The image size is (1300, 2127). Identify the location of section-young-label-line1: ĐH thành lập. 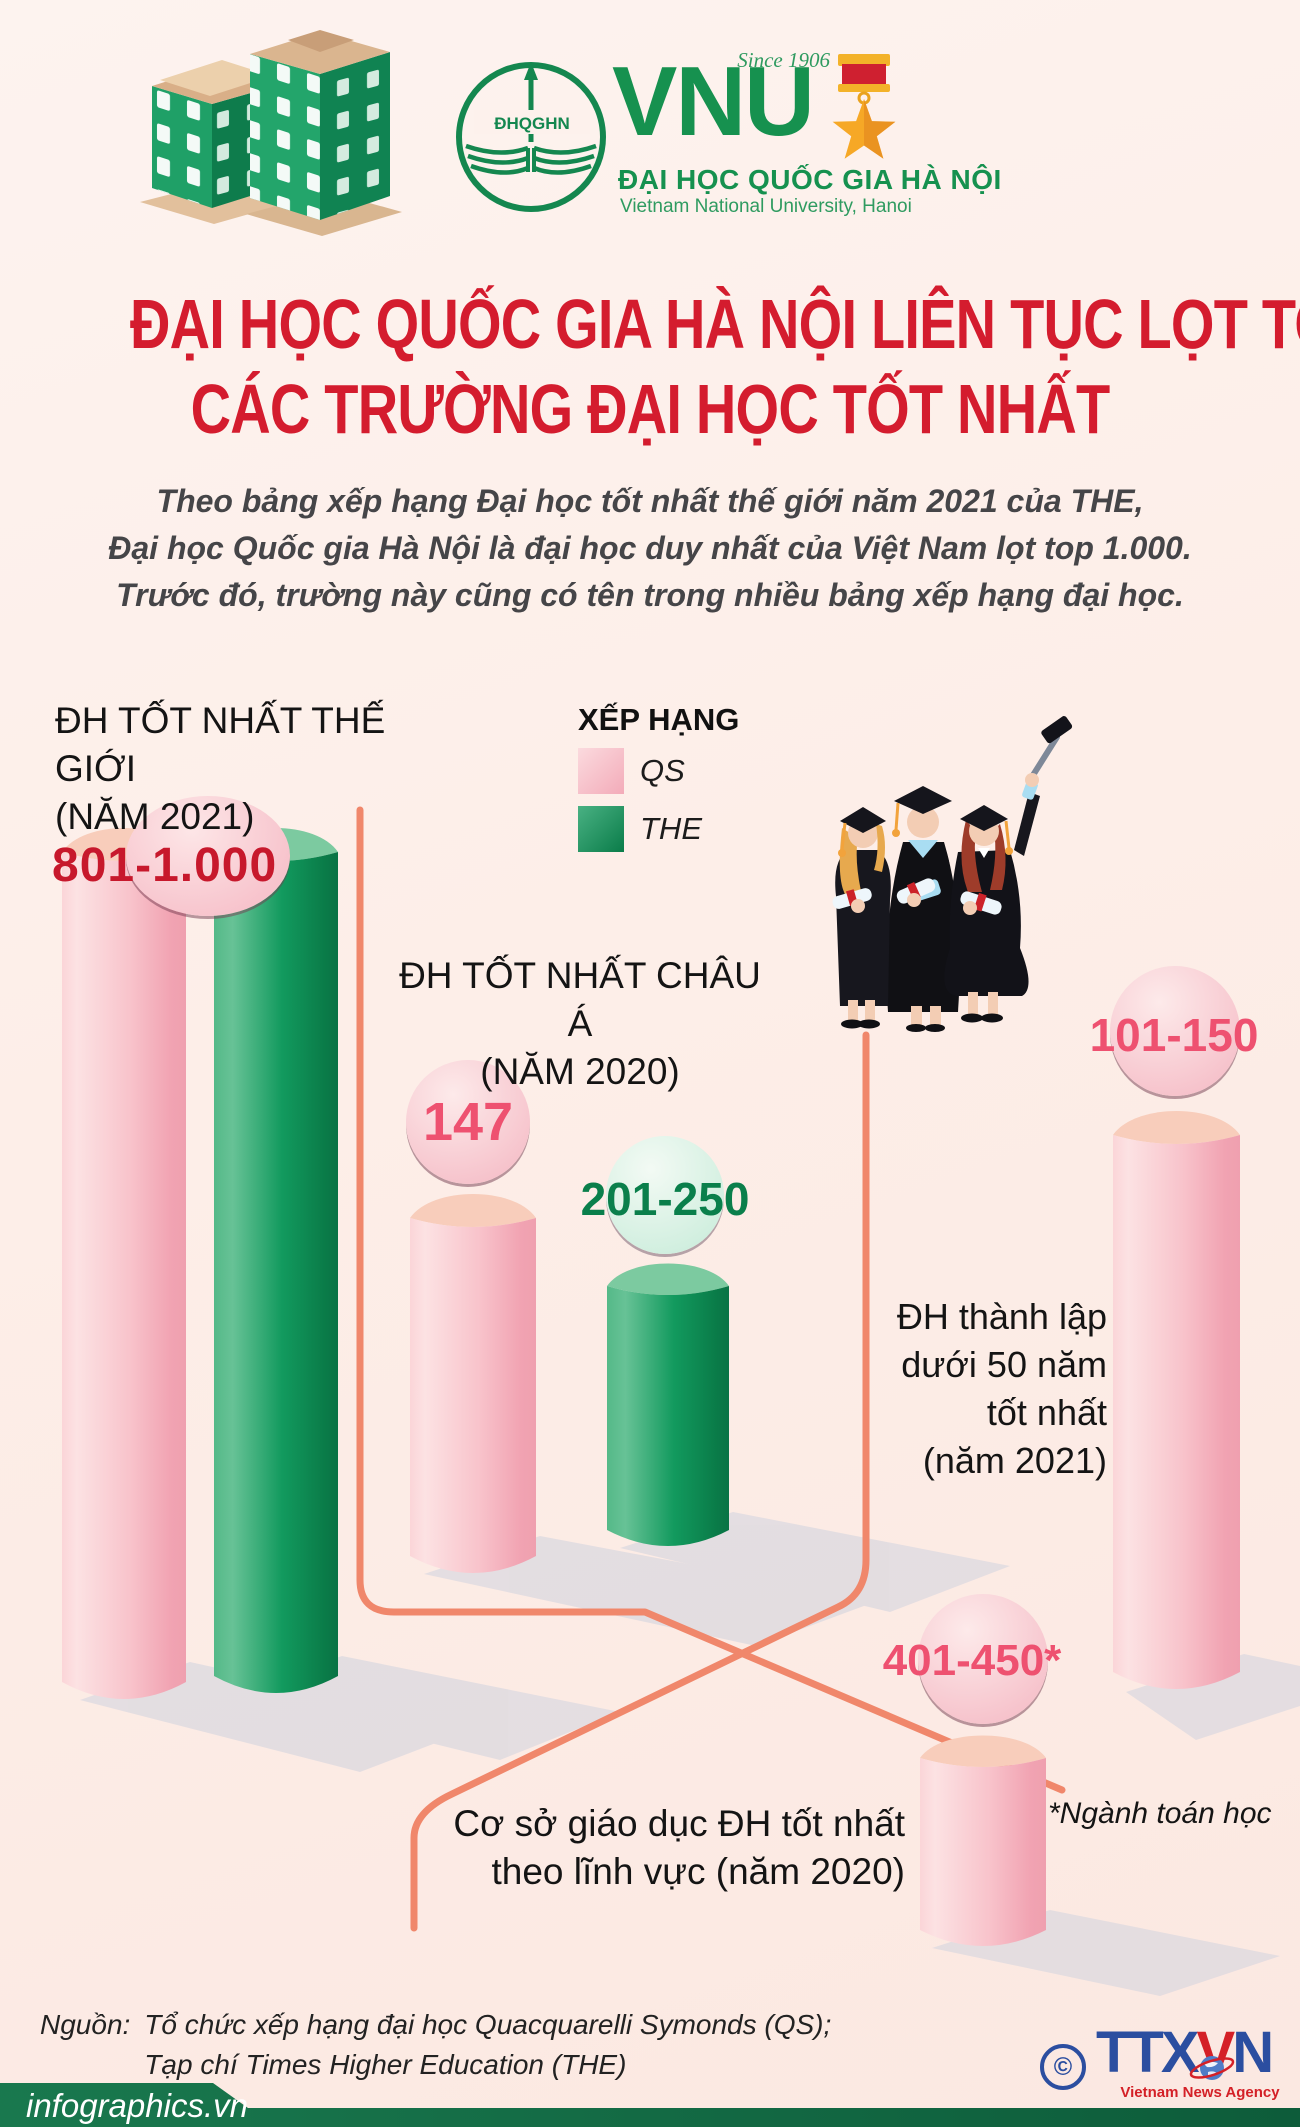
(1001, 1316).